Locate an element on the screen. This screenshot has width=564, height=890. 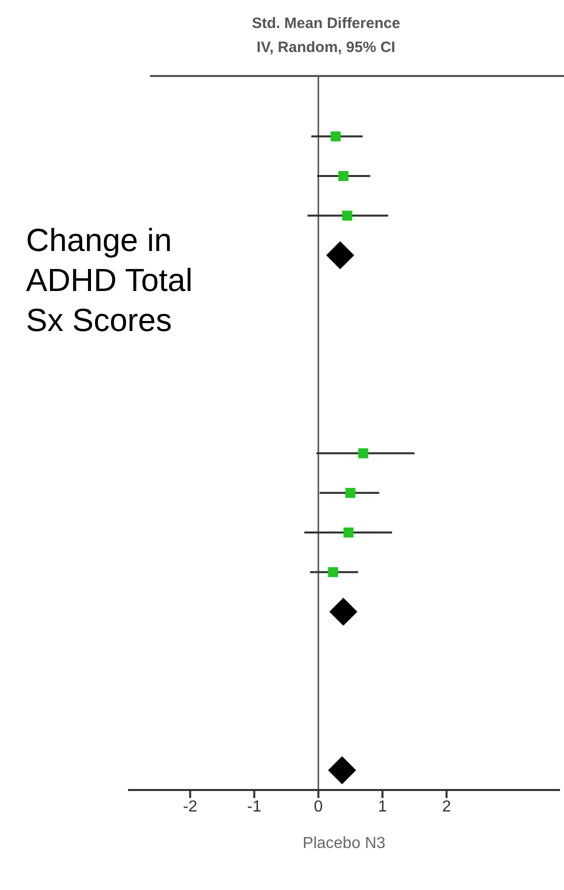
annotation: Change in ADHD Total Sx Scores is located at coordinates (110, 280).